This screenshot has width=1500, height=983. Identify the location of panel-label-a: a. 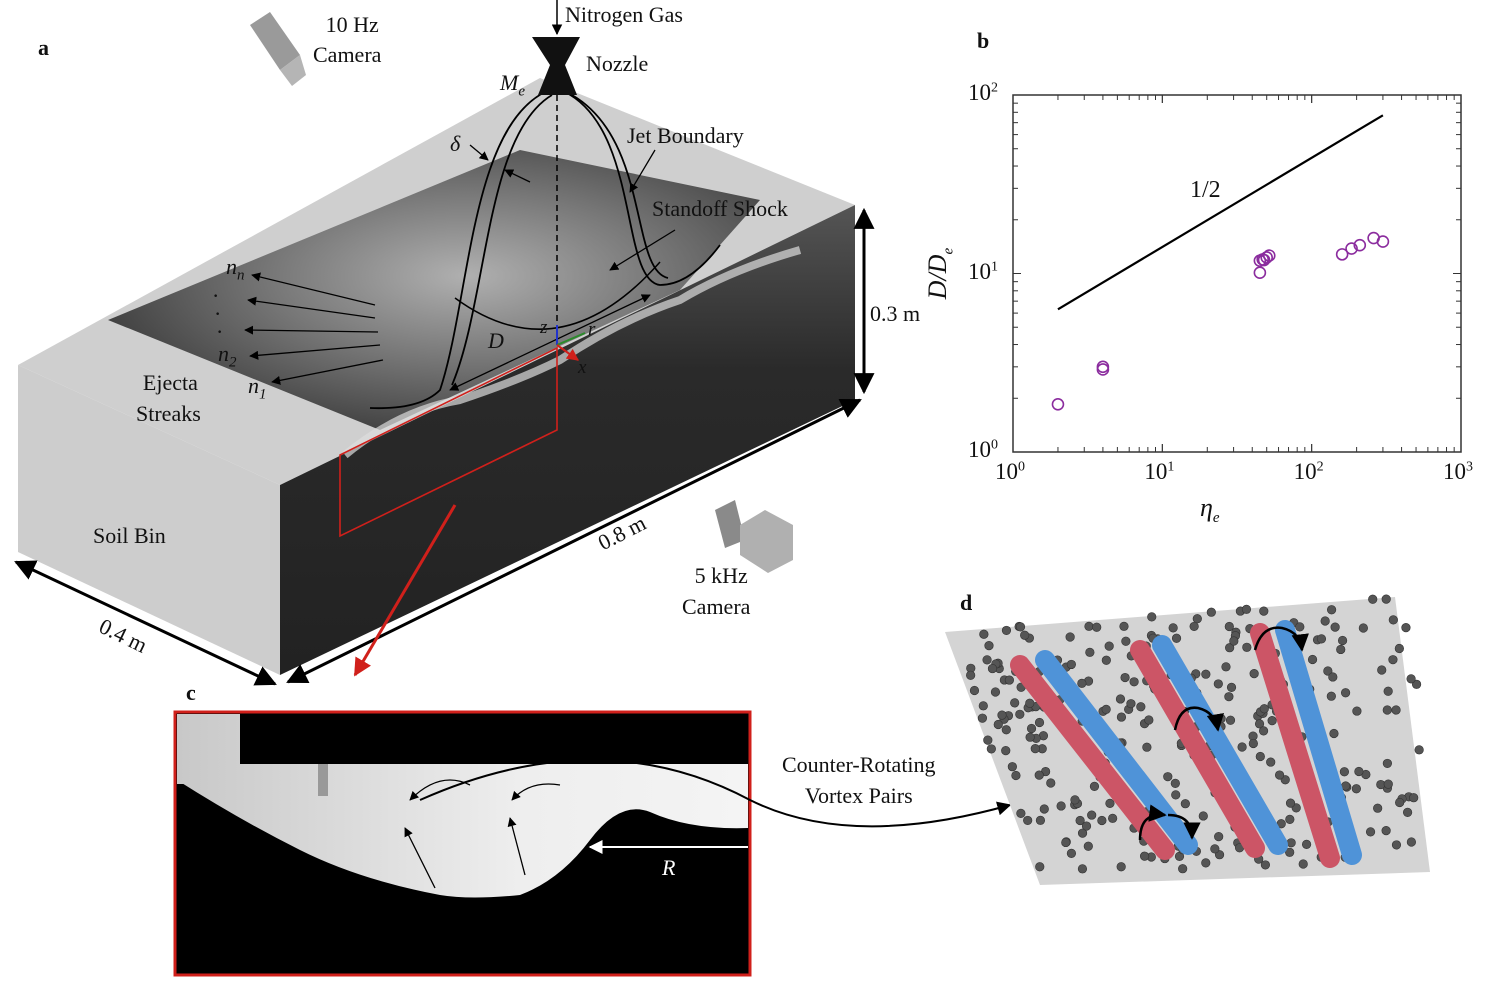
(43, 47).